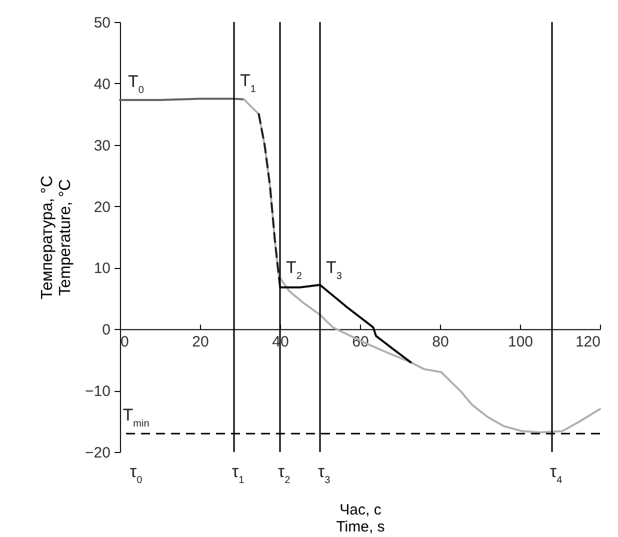 This screenshot has height=537, width=618. Describe the element at coordinates (136, 84) in the screenshot. I see `annotation: T$_{0}$` at that location.